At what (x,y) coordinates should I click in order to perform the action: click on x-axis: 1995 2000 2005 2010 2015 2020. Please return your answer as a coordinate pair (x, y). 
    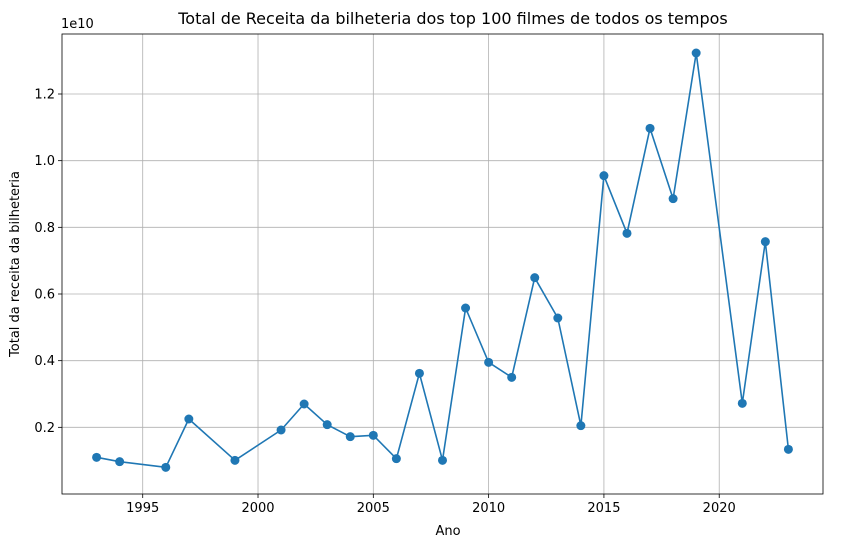
    Looking at the image, I should click on (431, 505).